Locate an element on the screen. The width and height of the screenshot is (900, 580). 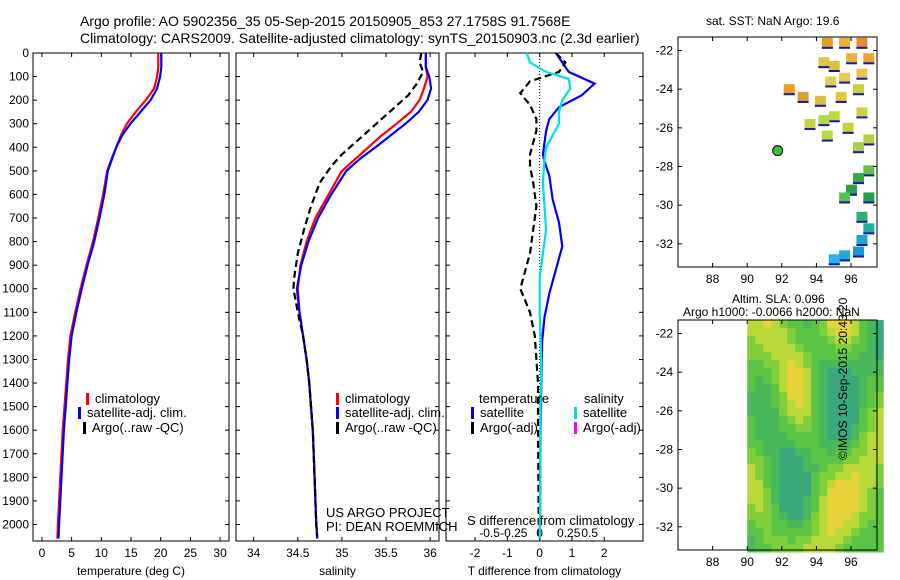
argo-position-marker is located at coordinates (778, 151).